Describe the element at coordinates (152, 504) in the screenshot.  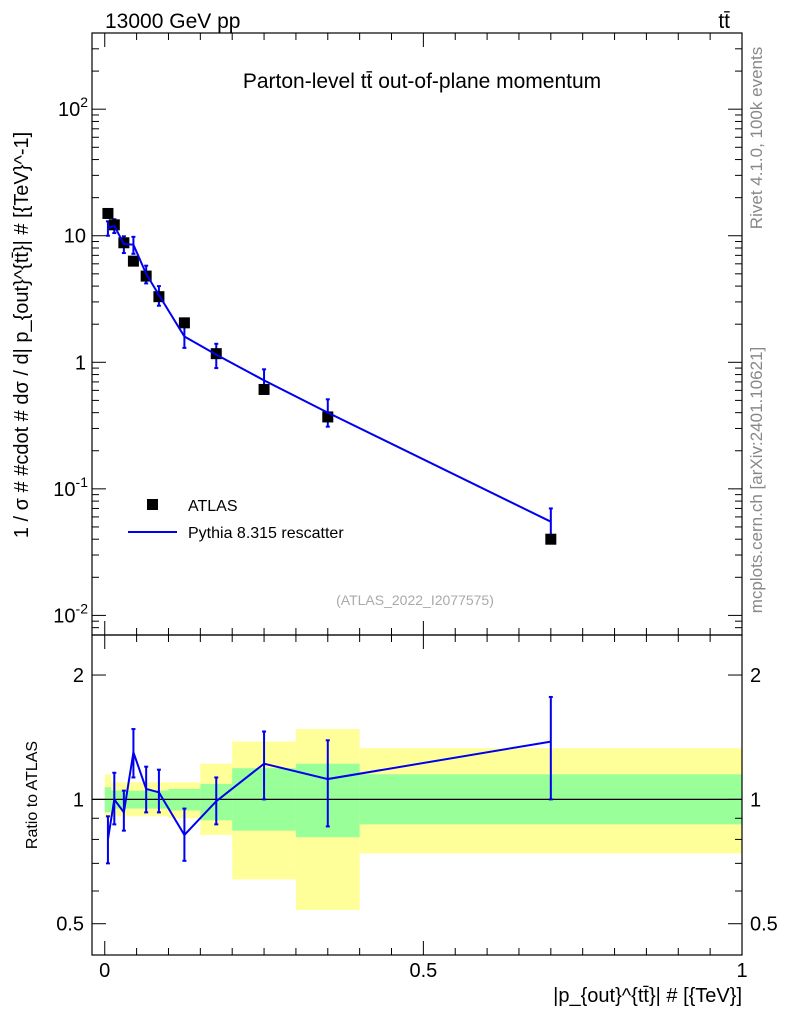
I see `legend-marker-atlas` at that location.